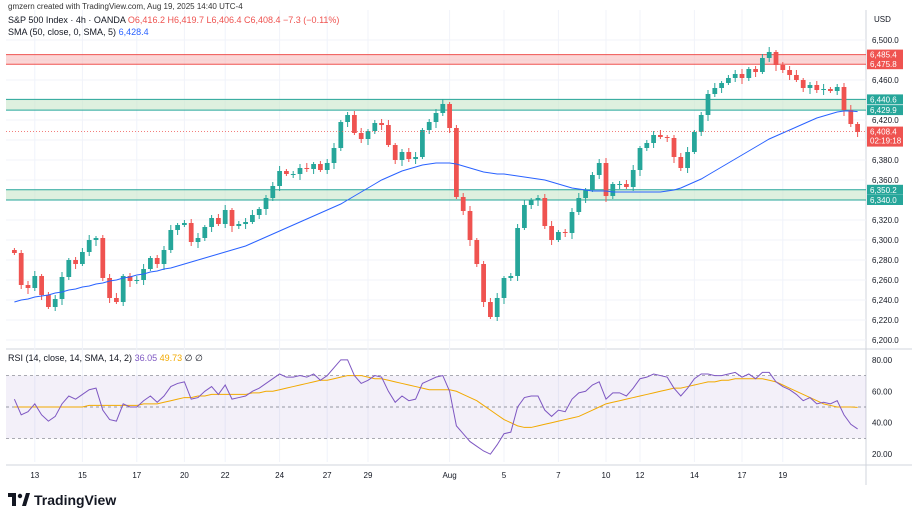  I want to click on rsi-tick-label: 80.00, so click(882, 360).